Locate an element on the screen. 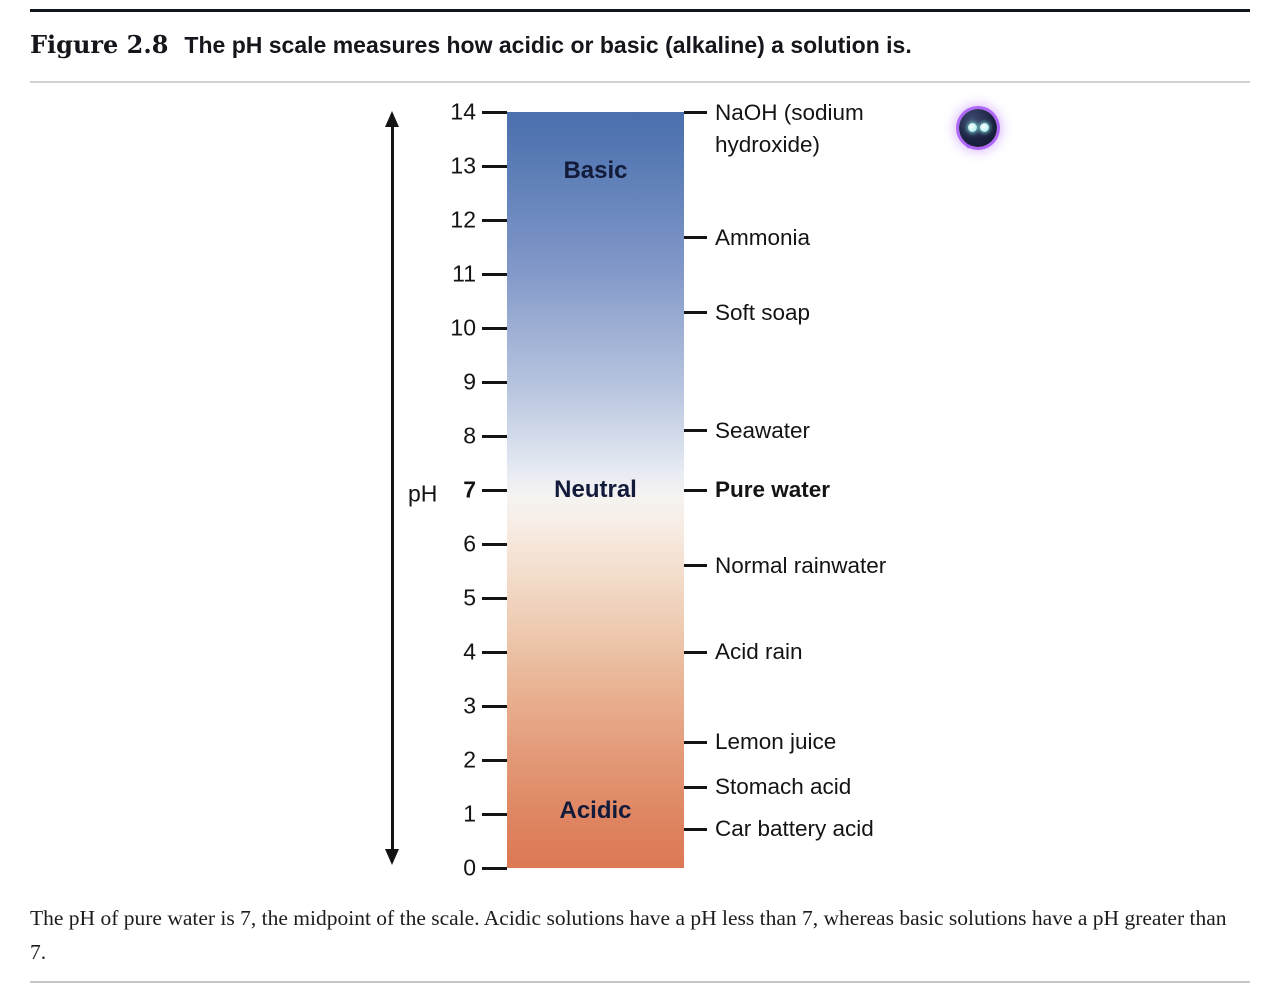  ph-tick-label: 13 is located at coordinates (463, 165).